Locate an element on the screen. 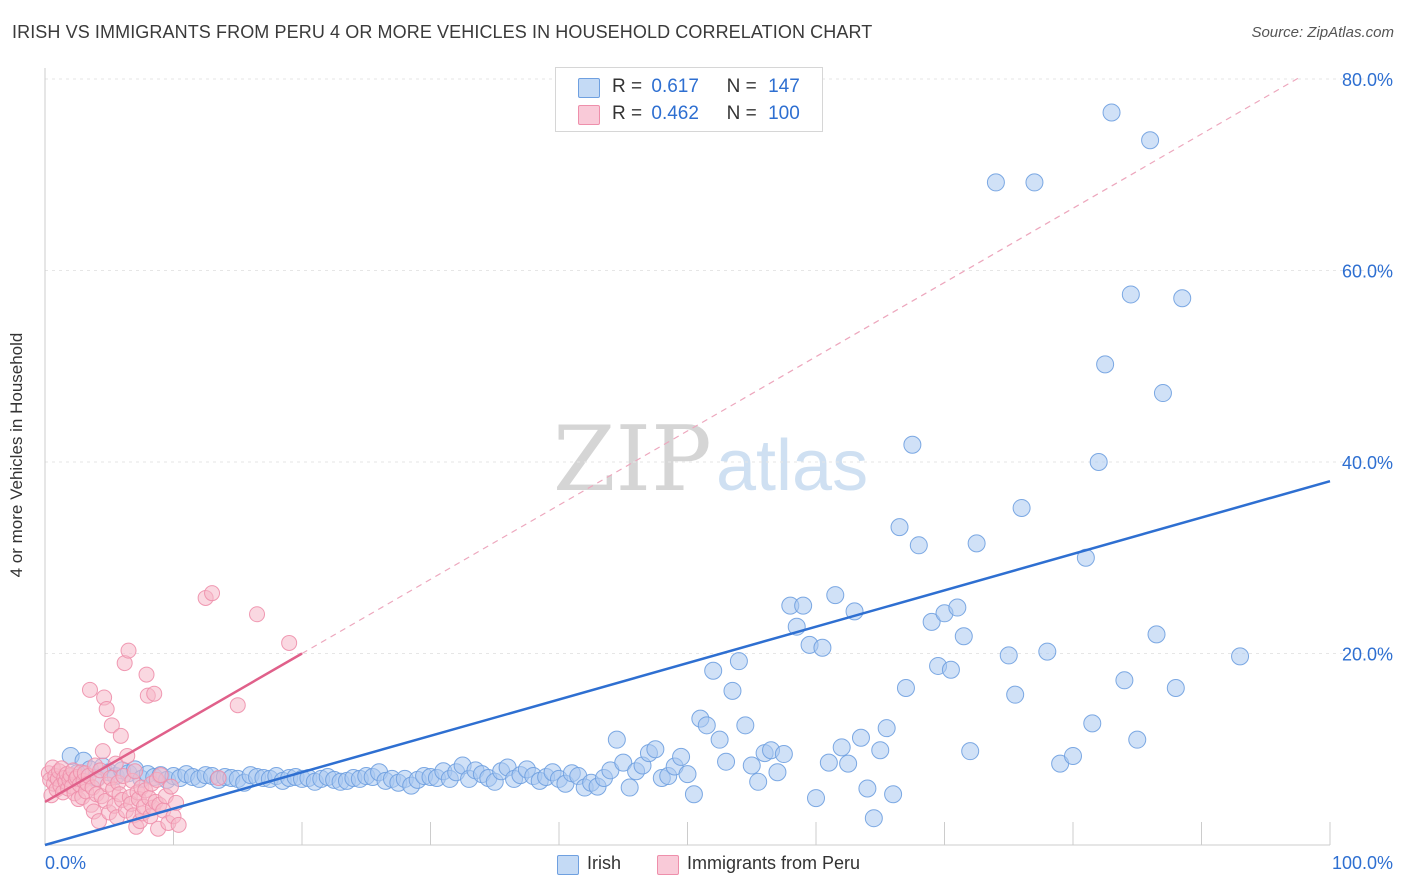  correlation-legend: R = 0.617 N = 147 R = 0.462 N = 100 is located at coordinates (689, 99).